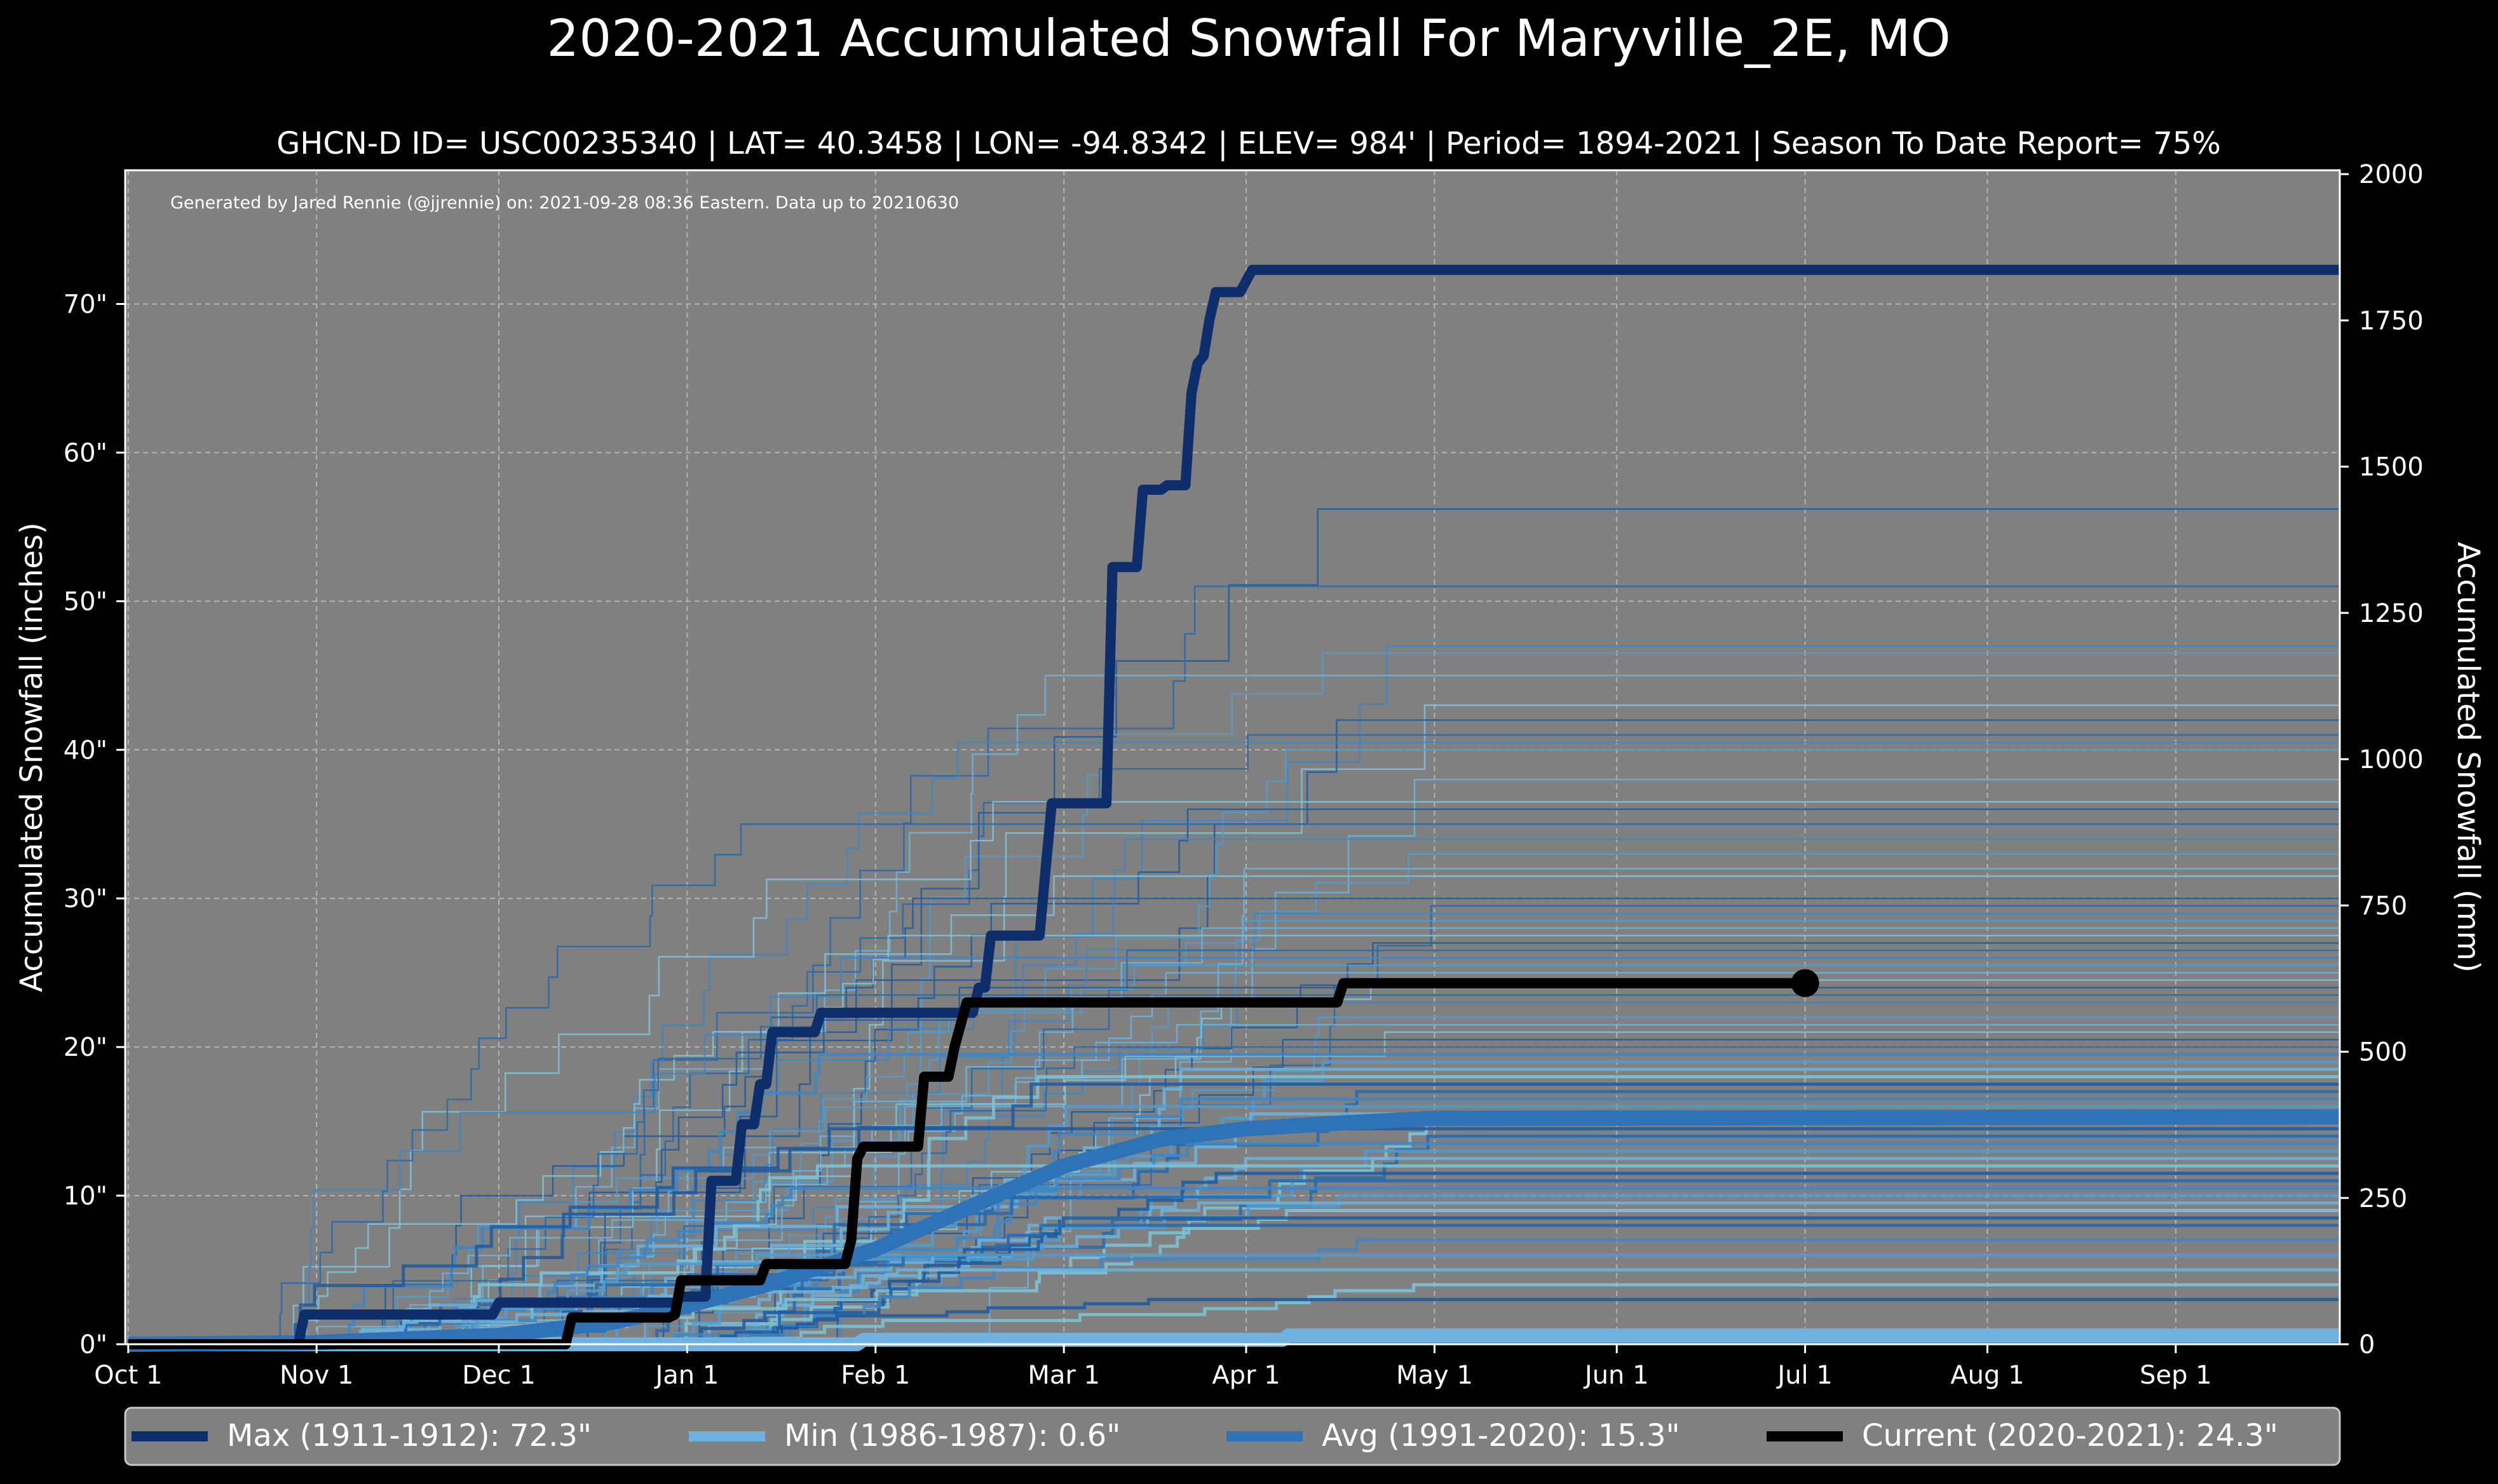 Image resolution: width=2498 pixels, height=1484 pixels. What do you see at coordinates (85, 305) in the screenshot?
I see `y-tick-label-left: 70"` at bounding box center [85, 305].